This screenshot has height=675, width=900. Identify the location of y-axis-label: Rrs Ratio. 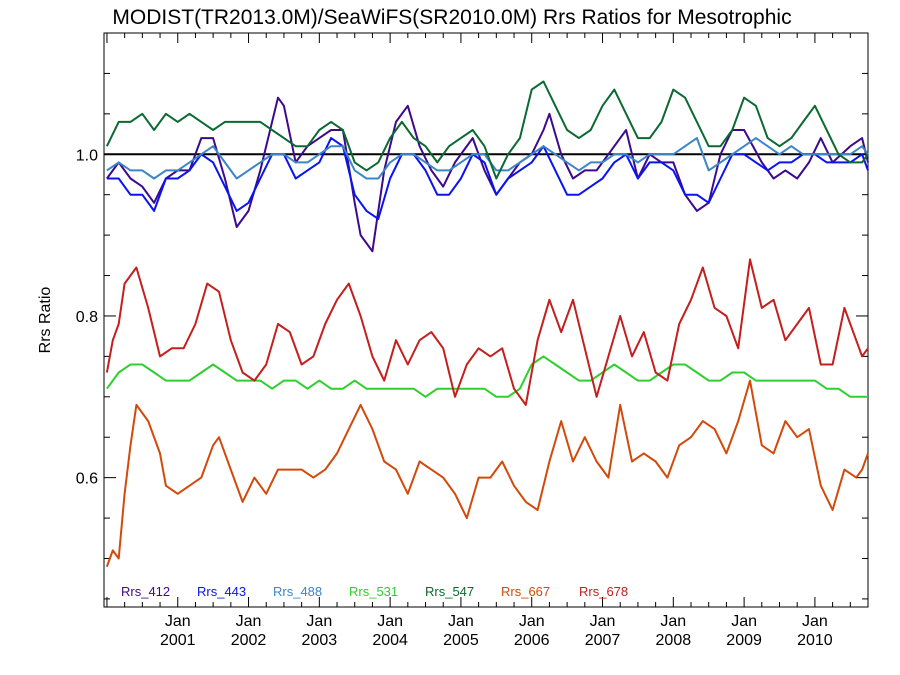
(45, 320).